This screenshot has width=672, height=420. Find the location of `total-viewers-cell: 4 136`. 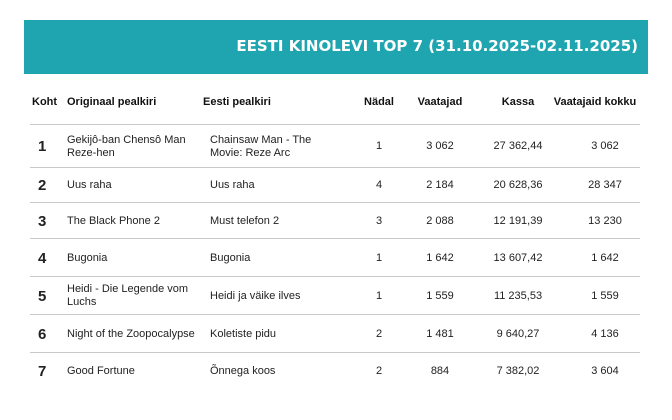

total-viewers-cell: 4 136 is located at coordinates (605, 334).